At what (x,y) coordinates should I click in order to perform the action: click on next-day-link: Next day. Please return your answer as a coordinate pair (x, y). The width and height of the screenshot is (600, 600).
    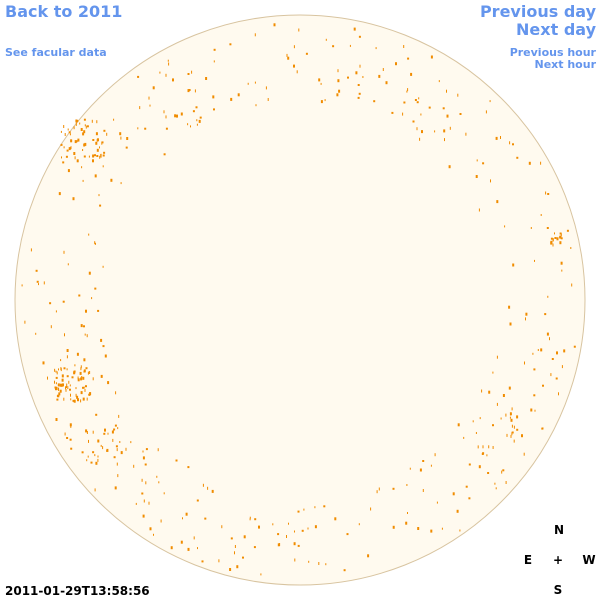
    Looking at the image, I should click on (556, 29).